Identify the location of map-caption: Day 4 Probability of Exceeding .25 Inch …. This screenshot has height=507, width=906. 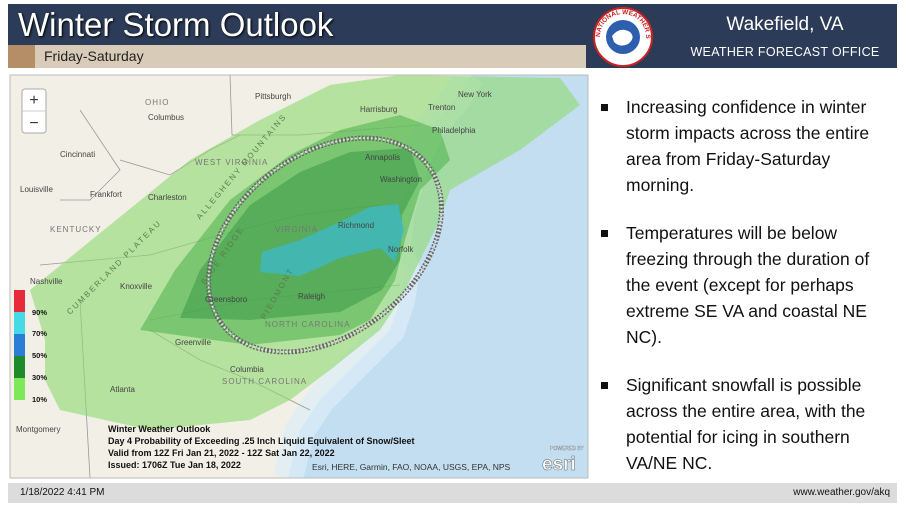
(261, 441).